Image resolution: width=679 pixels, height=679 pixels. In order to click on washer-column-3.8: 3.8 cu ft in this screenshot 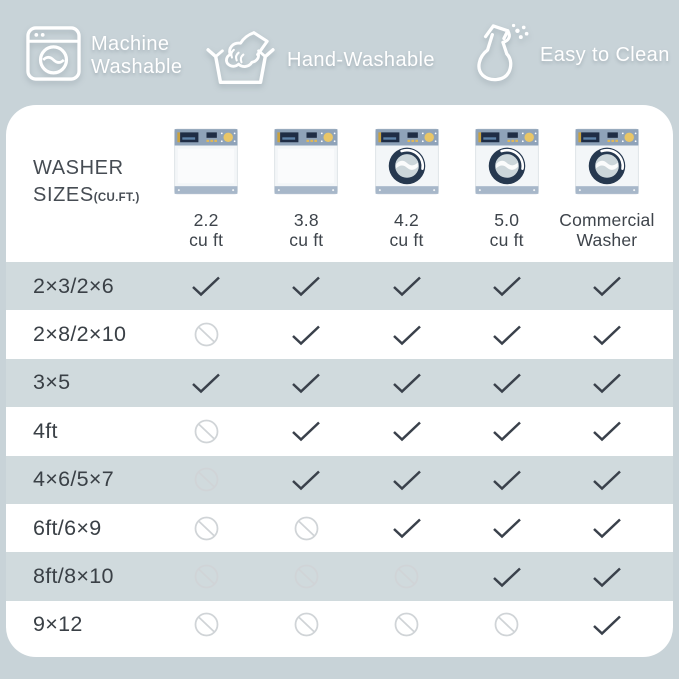, I will do `click(306, 183)`.